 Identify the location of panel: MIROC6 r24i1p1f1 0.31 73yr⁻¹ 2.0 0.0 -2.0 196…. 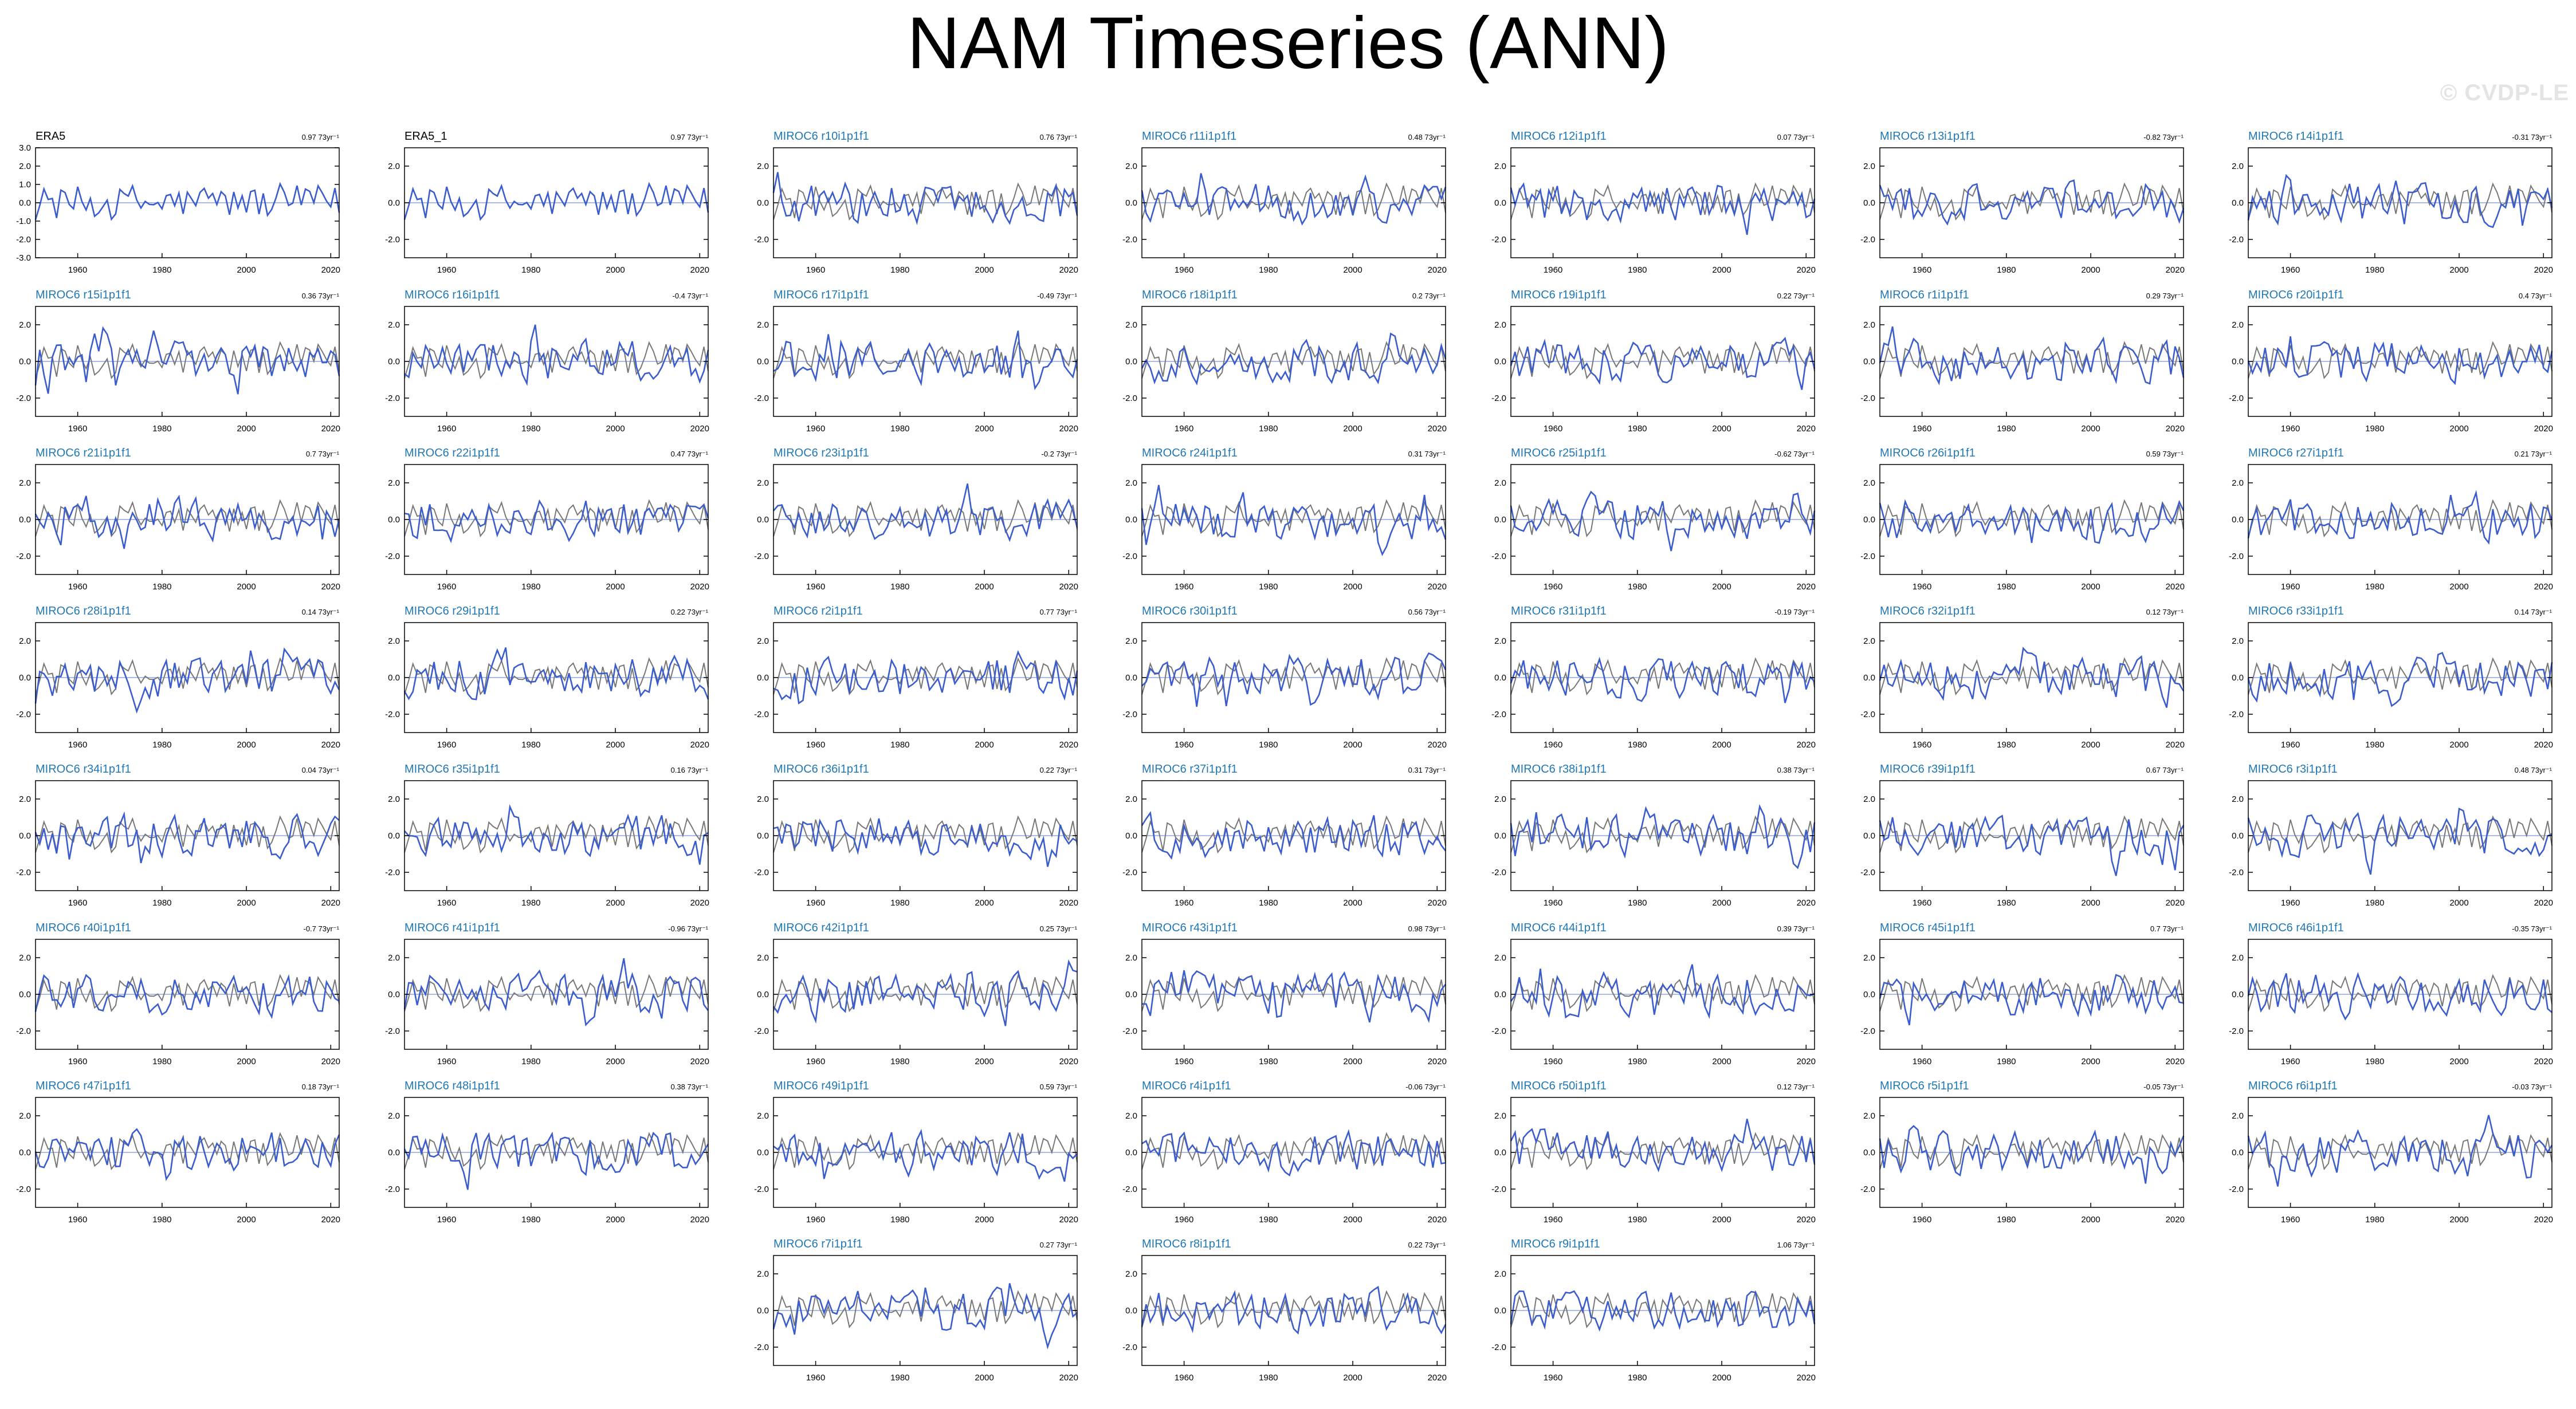
(1284, 519).